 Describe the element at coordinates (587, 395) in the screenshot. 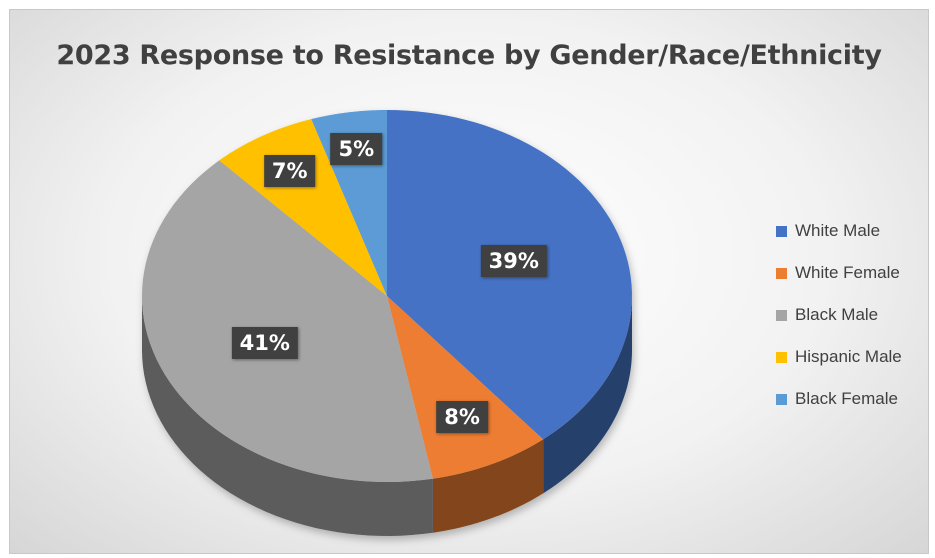

I see `pie-side-white-male` at that location.